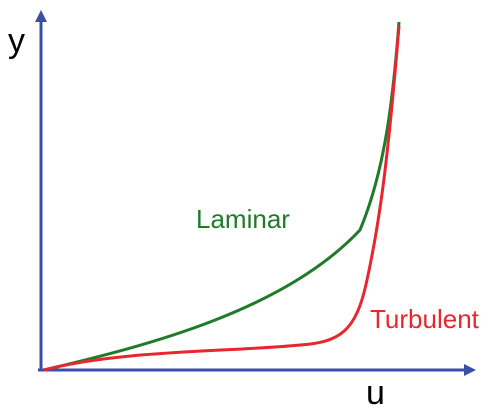  Describe the element at coordinates (425, 319) in the screenshot. I see `turbulent-label: Turbulent` at that location.